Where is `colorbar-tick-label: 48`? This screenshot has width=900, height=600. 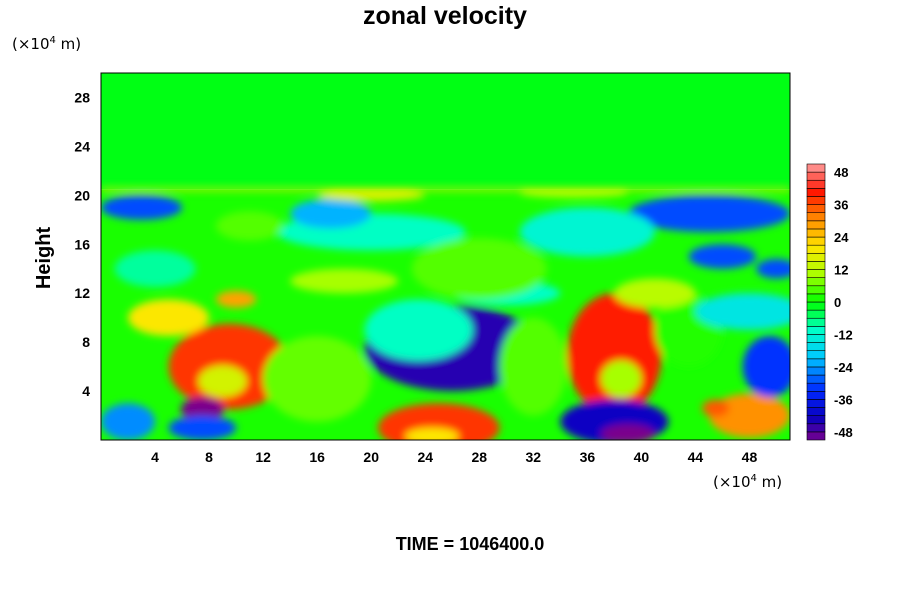
colorbar-tick-label: 48 is located at coordinates (841, 172).